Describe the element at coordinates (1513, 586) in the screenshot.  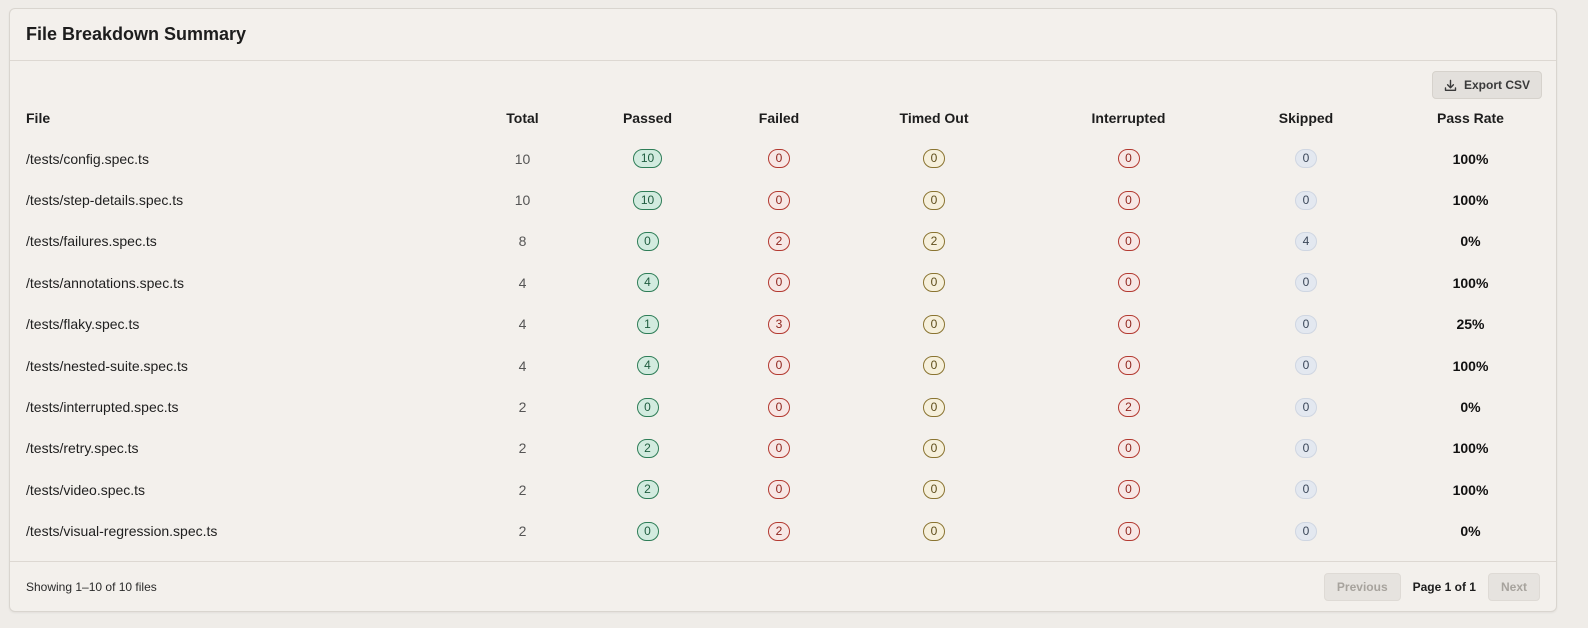
I see `next-page-button: Next` at that location.